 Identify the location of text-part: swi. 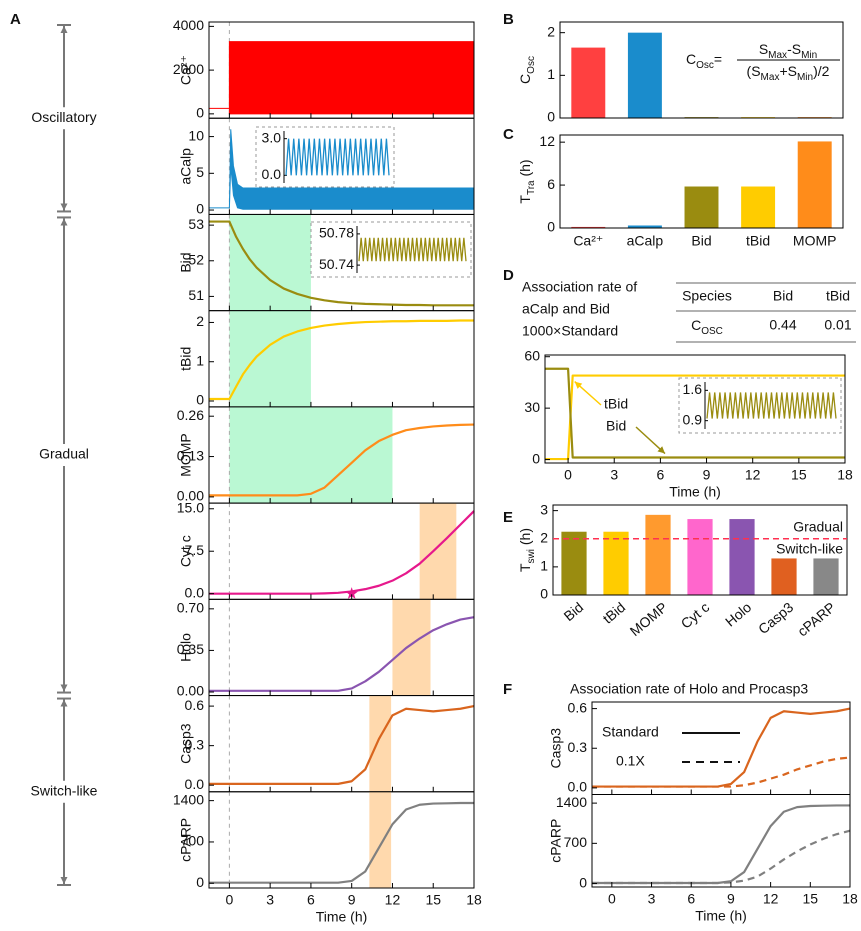
(531, 556).